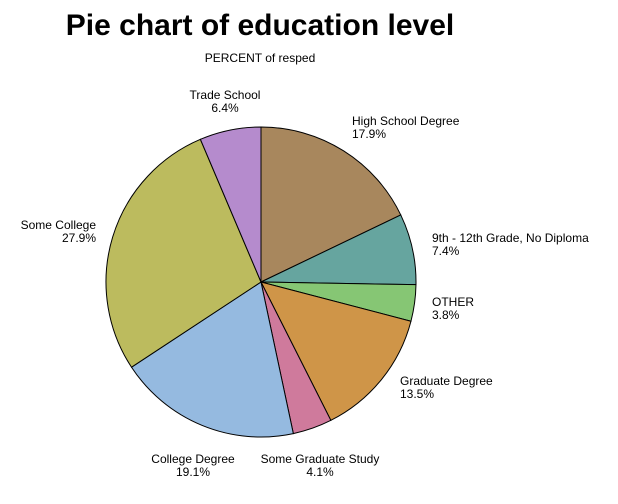  I want to click on slice-value-label: 4.1%, so click(320, 472).